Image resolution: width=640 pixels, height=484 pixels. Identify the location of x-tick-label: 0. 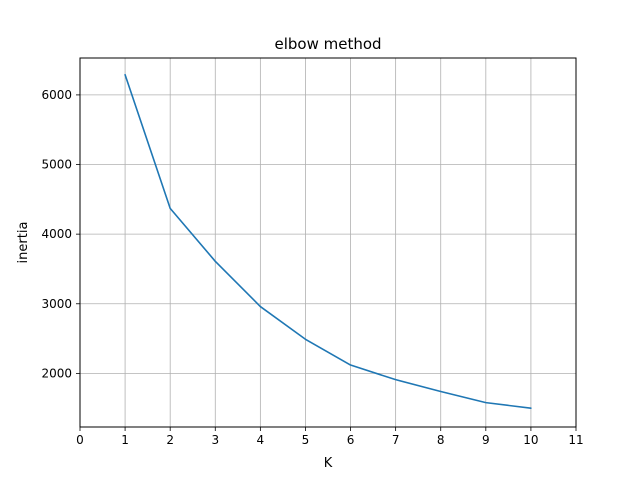
(80, 440).